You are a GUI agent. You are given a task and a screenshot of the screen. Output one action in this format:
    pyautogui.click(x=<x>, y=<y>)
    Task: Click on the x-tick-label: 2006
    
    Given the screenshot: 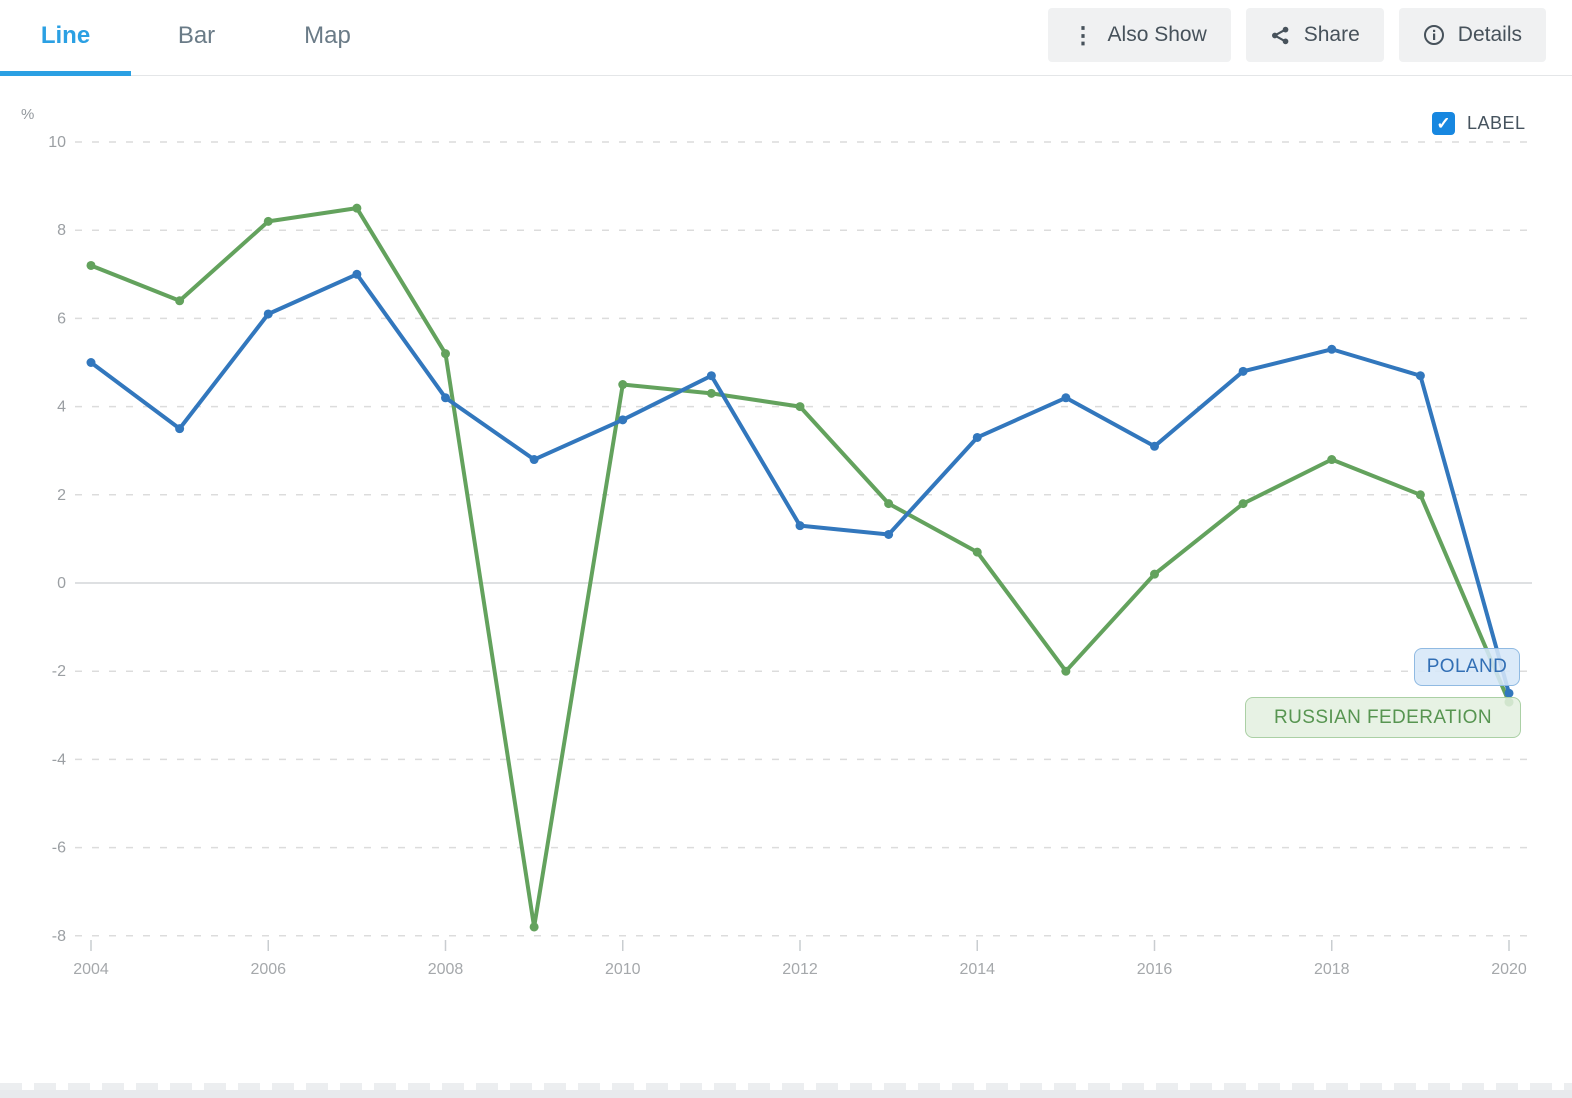 What is the action you would take?
    pyautogui.click(x=268, y=969)
    